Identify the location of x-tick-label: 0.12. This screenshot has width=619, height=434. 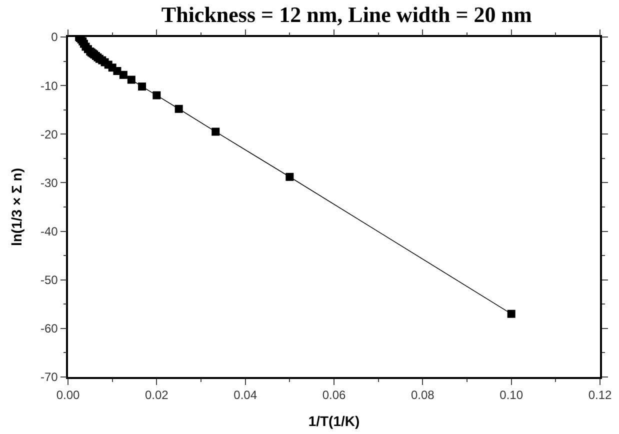
(600, 395).